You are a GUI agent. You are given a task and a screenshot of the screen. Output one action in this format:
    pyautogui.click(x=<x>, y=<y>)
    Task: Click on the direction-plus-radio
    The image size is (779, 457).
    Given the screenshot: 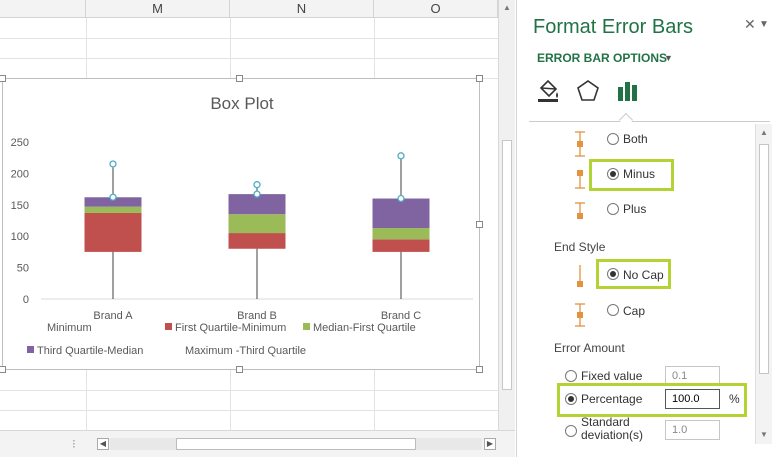 What is the action you would take?
    pyautogui.click(x=613, y=209)
    